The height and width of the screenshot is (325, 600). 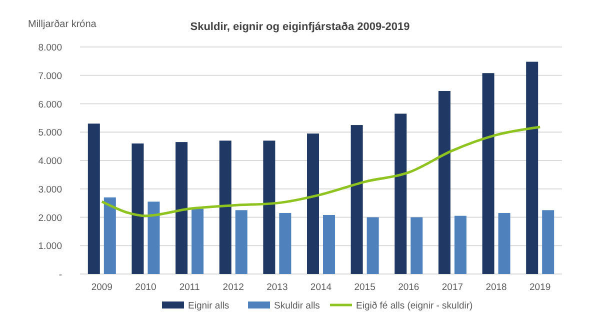 What do you see at coordinates (540, 287) in the screenshot?
I see `x-tick-label: 2019` at bounding box center [540, 287].